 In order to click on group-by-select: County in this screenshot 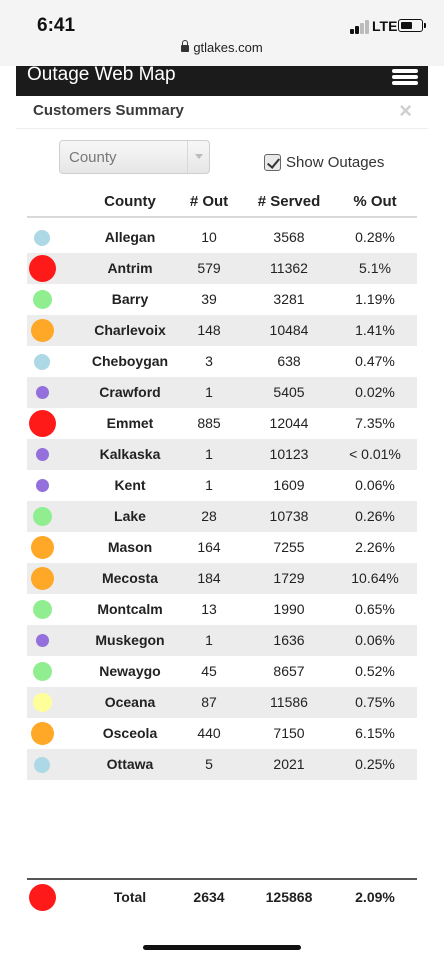, I will do `click(134, 157)`.